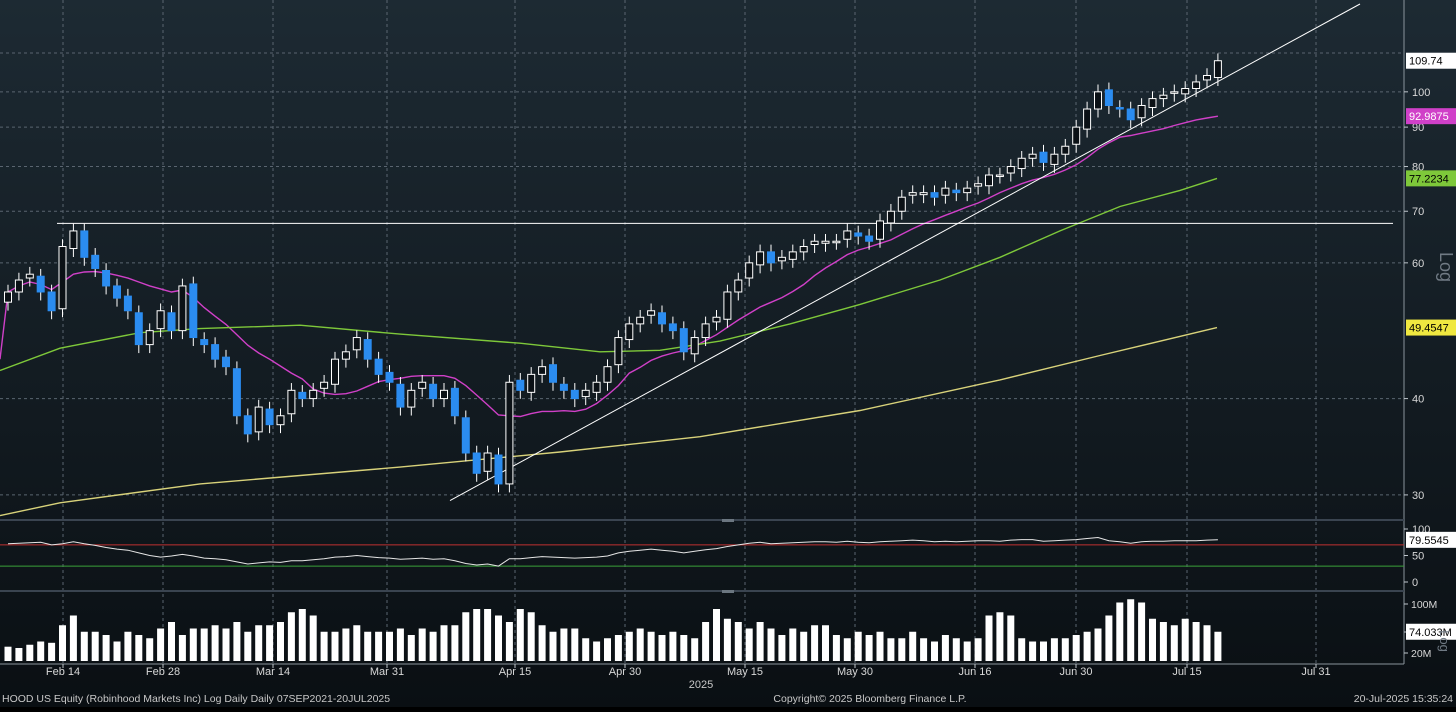 The height and width of the screenshot is (712, 1456). I want to click on x-tick-label: Jul 31, so click(1315, 672).